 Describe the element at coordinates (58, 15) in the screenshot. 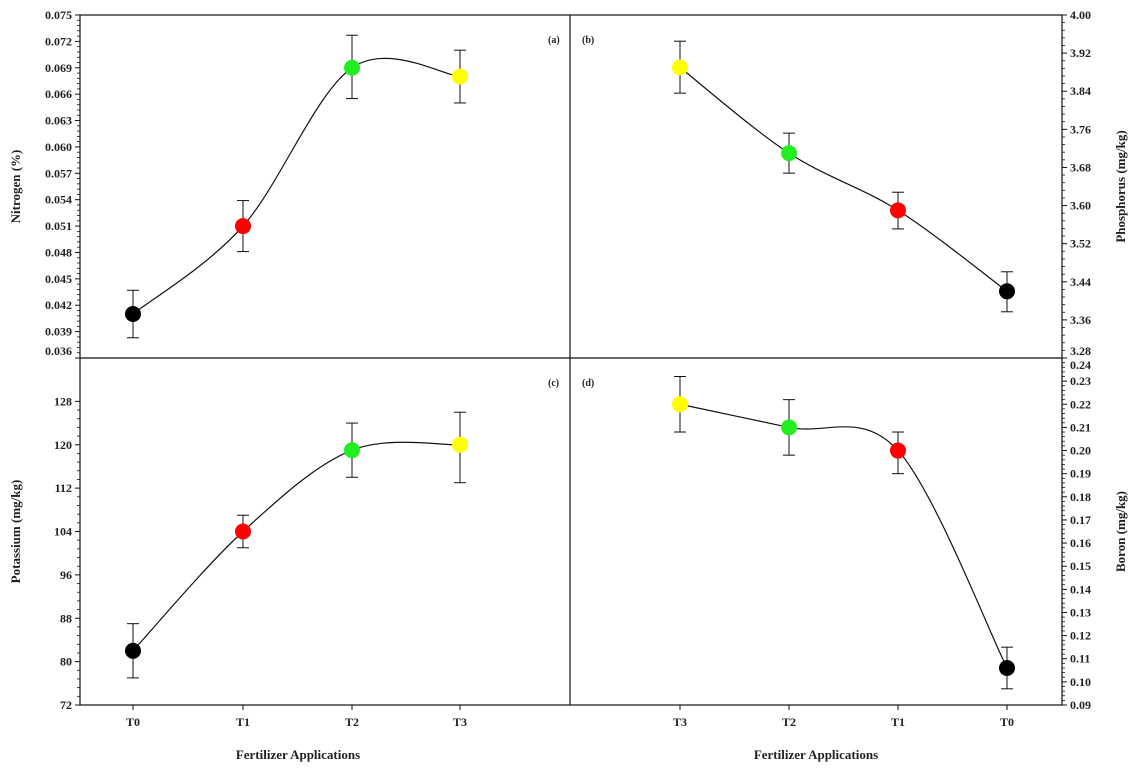

I see `y-tick-label: 0.075` at that location.